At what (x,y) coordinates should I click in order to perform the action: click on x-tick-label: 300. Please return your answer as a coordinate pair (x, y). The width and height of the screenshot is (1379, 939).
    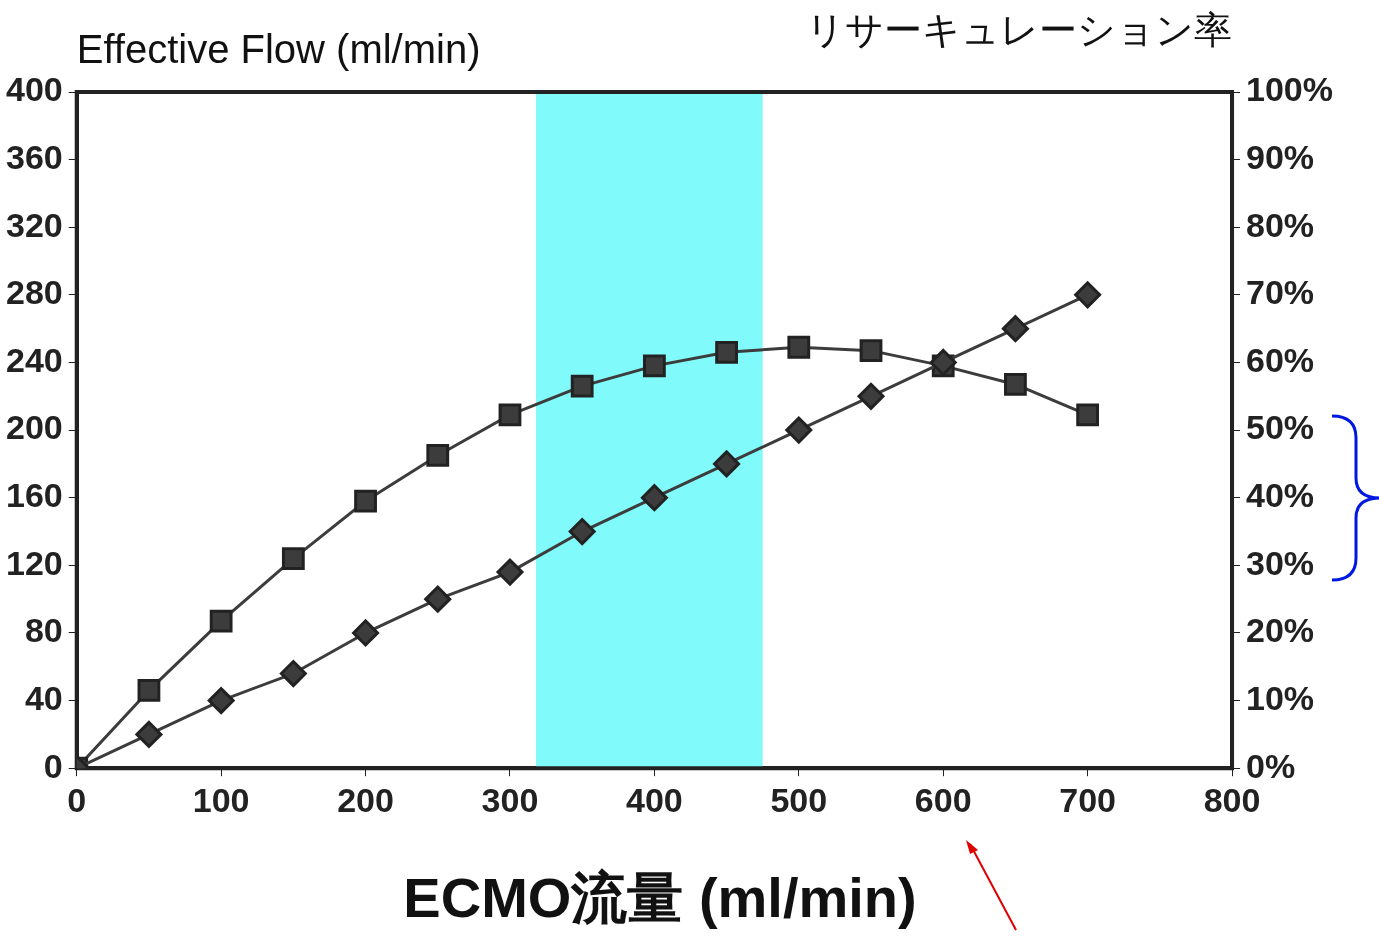
    Looking at the image, I should click on (510, 799).